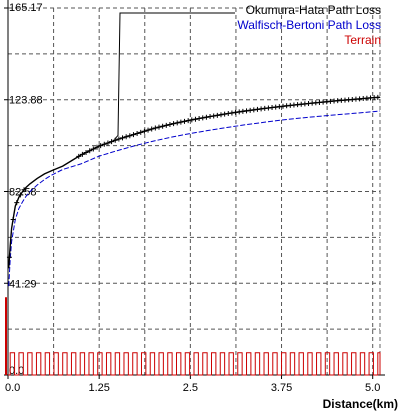 This screenshot has width=401, height=418. What do you see at coordinates (372, 388) in the screenshot?
I see `x-tick-label: 5.0` at bounding box center [372, 388].